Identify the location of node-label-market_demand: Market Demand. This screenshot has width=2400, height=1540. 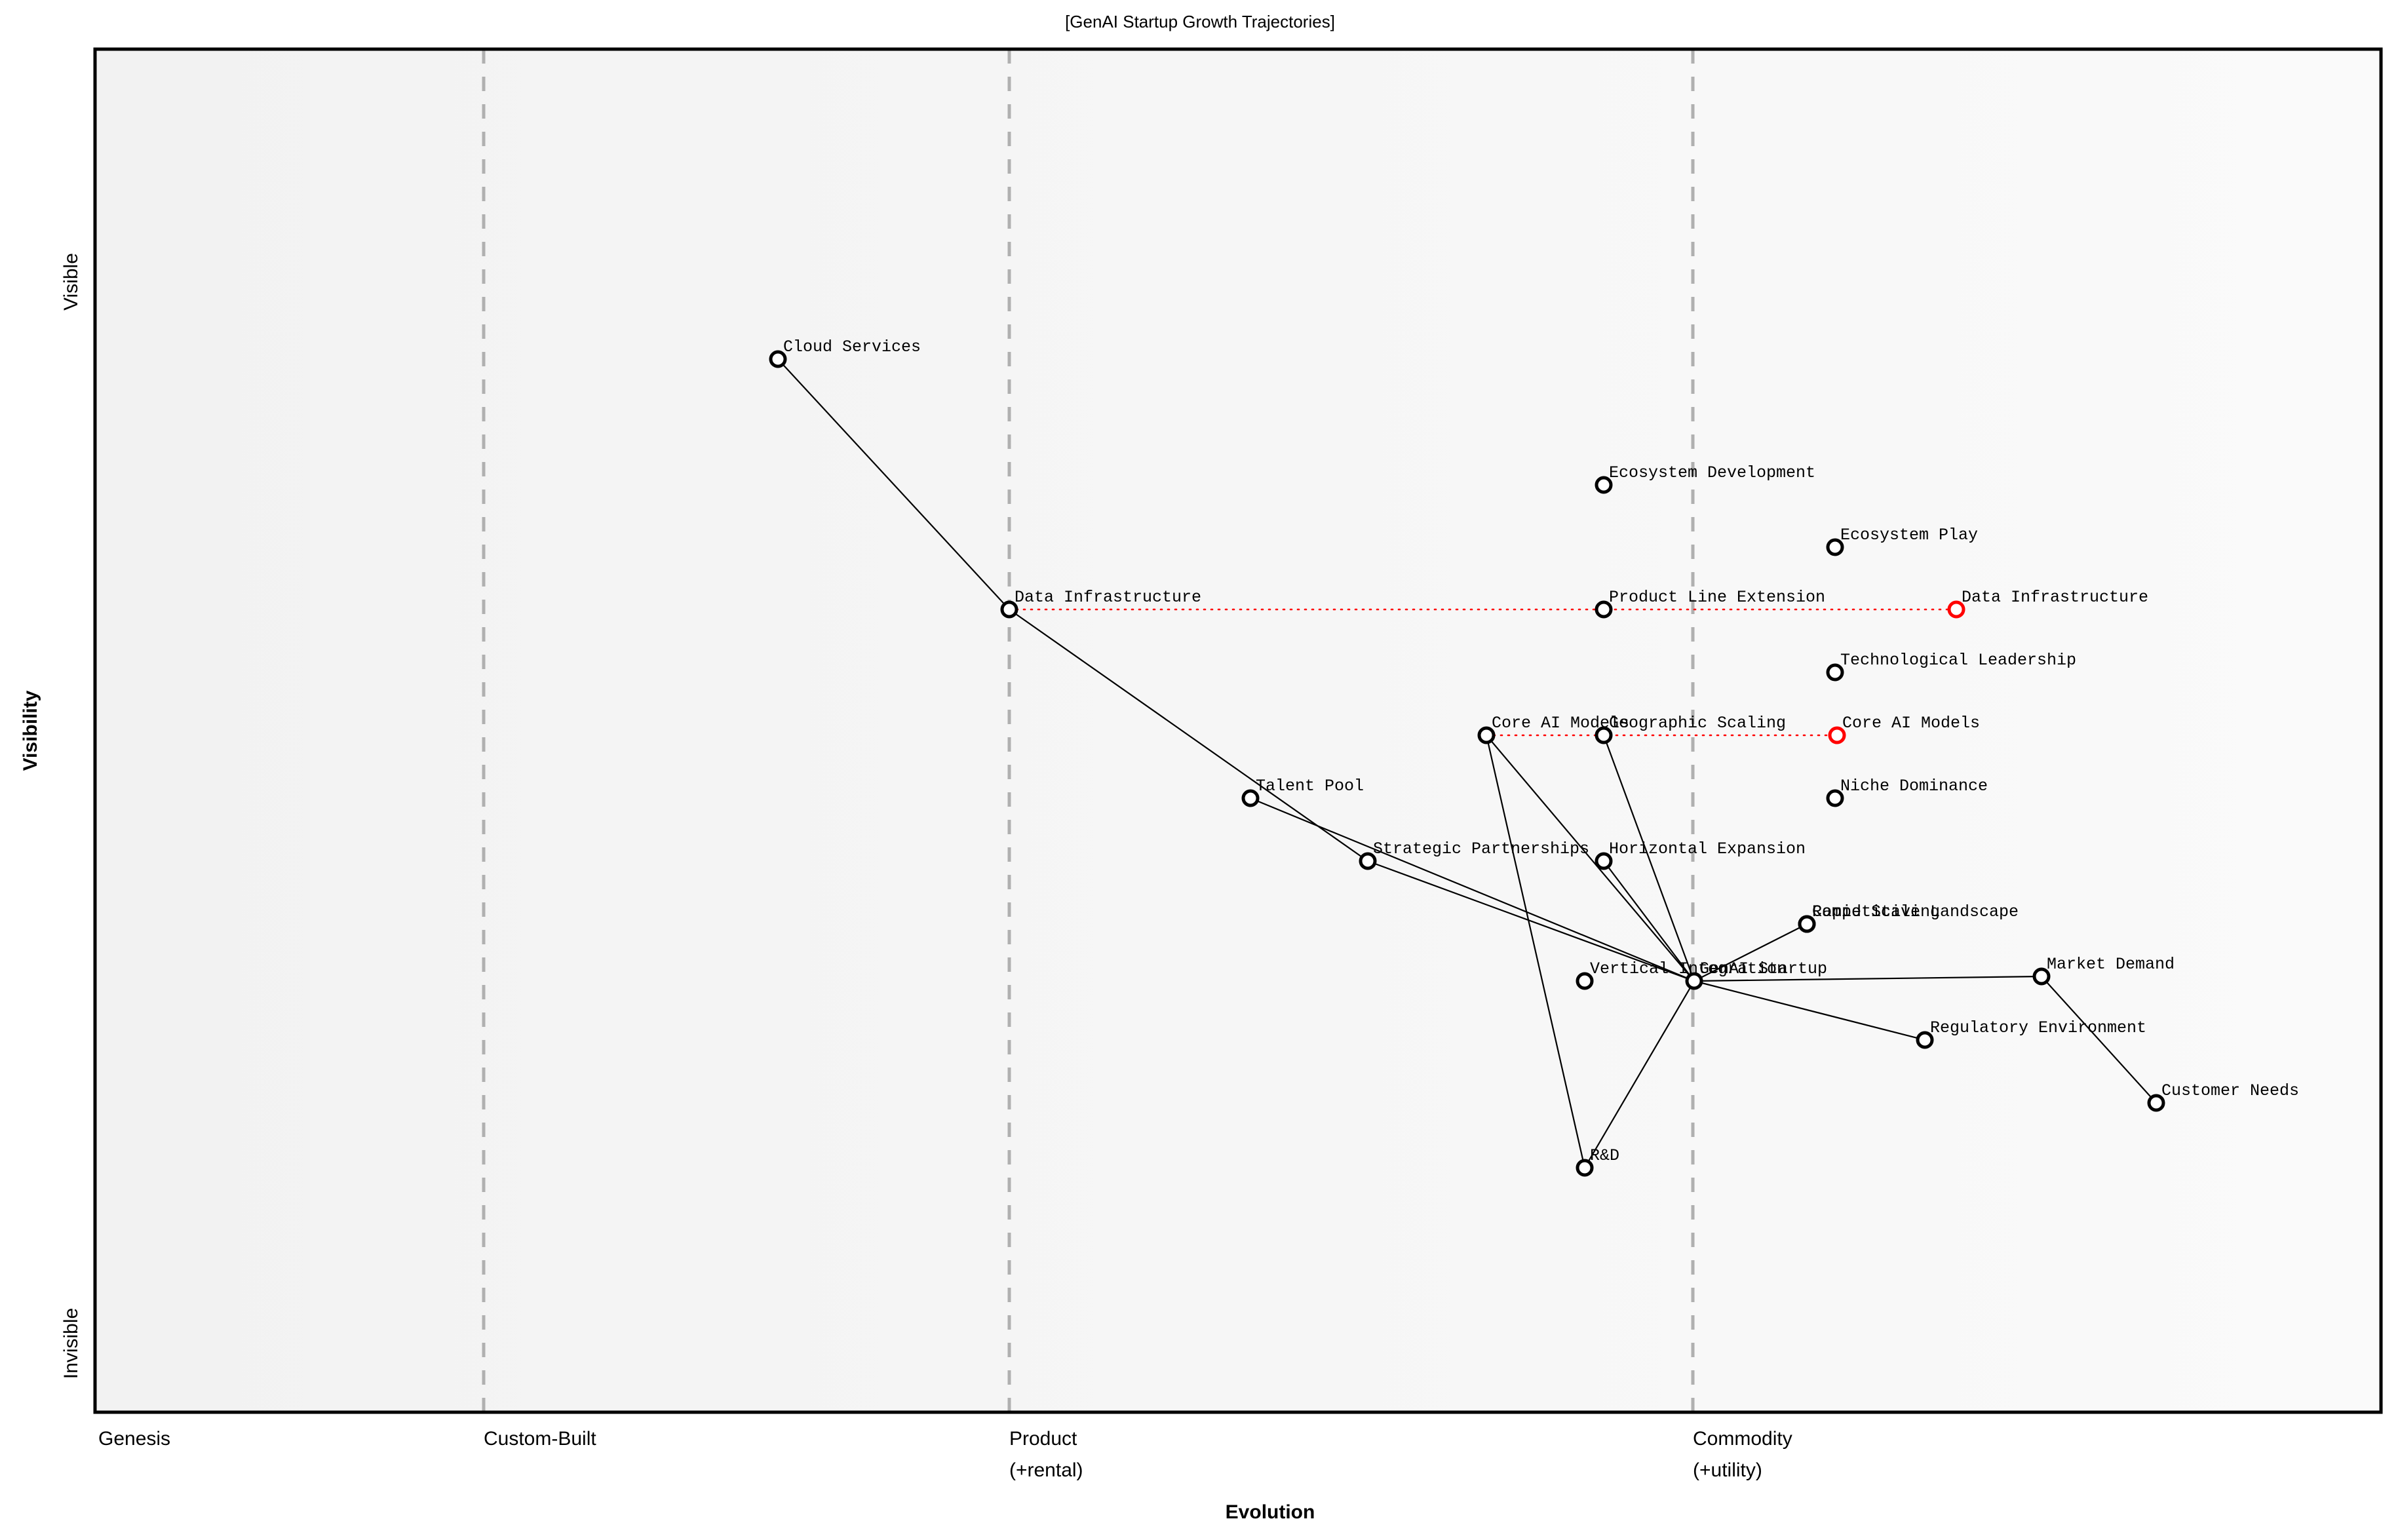
(2111, 964).